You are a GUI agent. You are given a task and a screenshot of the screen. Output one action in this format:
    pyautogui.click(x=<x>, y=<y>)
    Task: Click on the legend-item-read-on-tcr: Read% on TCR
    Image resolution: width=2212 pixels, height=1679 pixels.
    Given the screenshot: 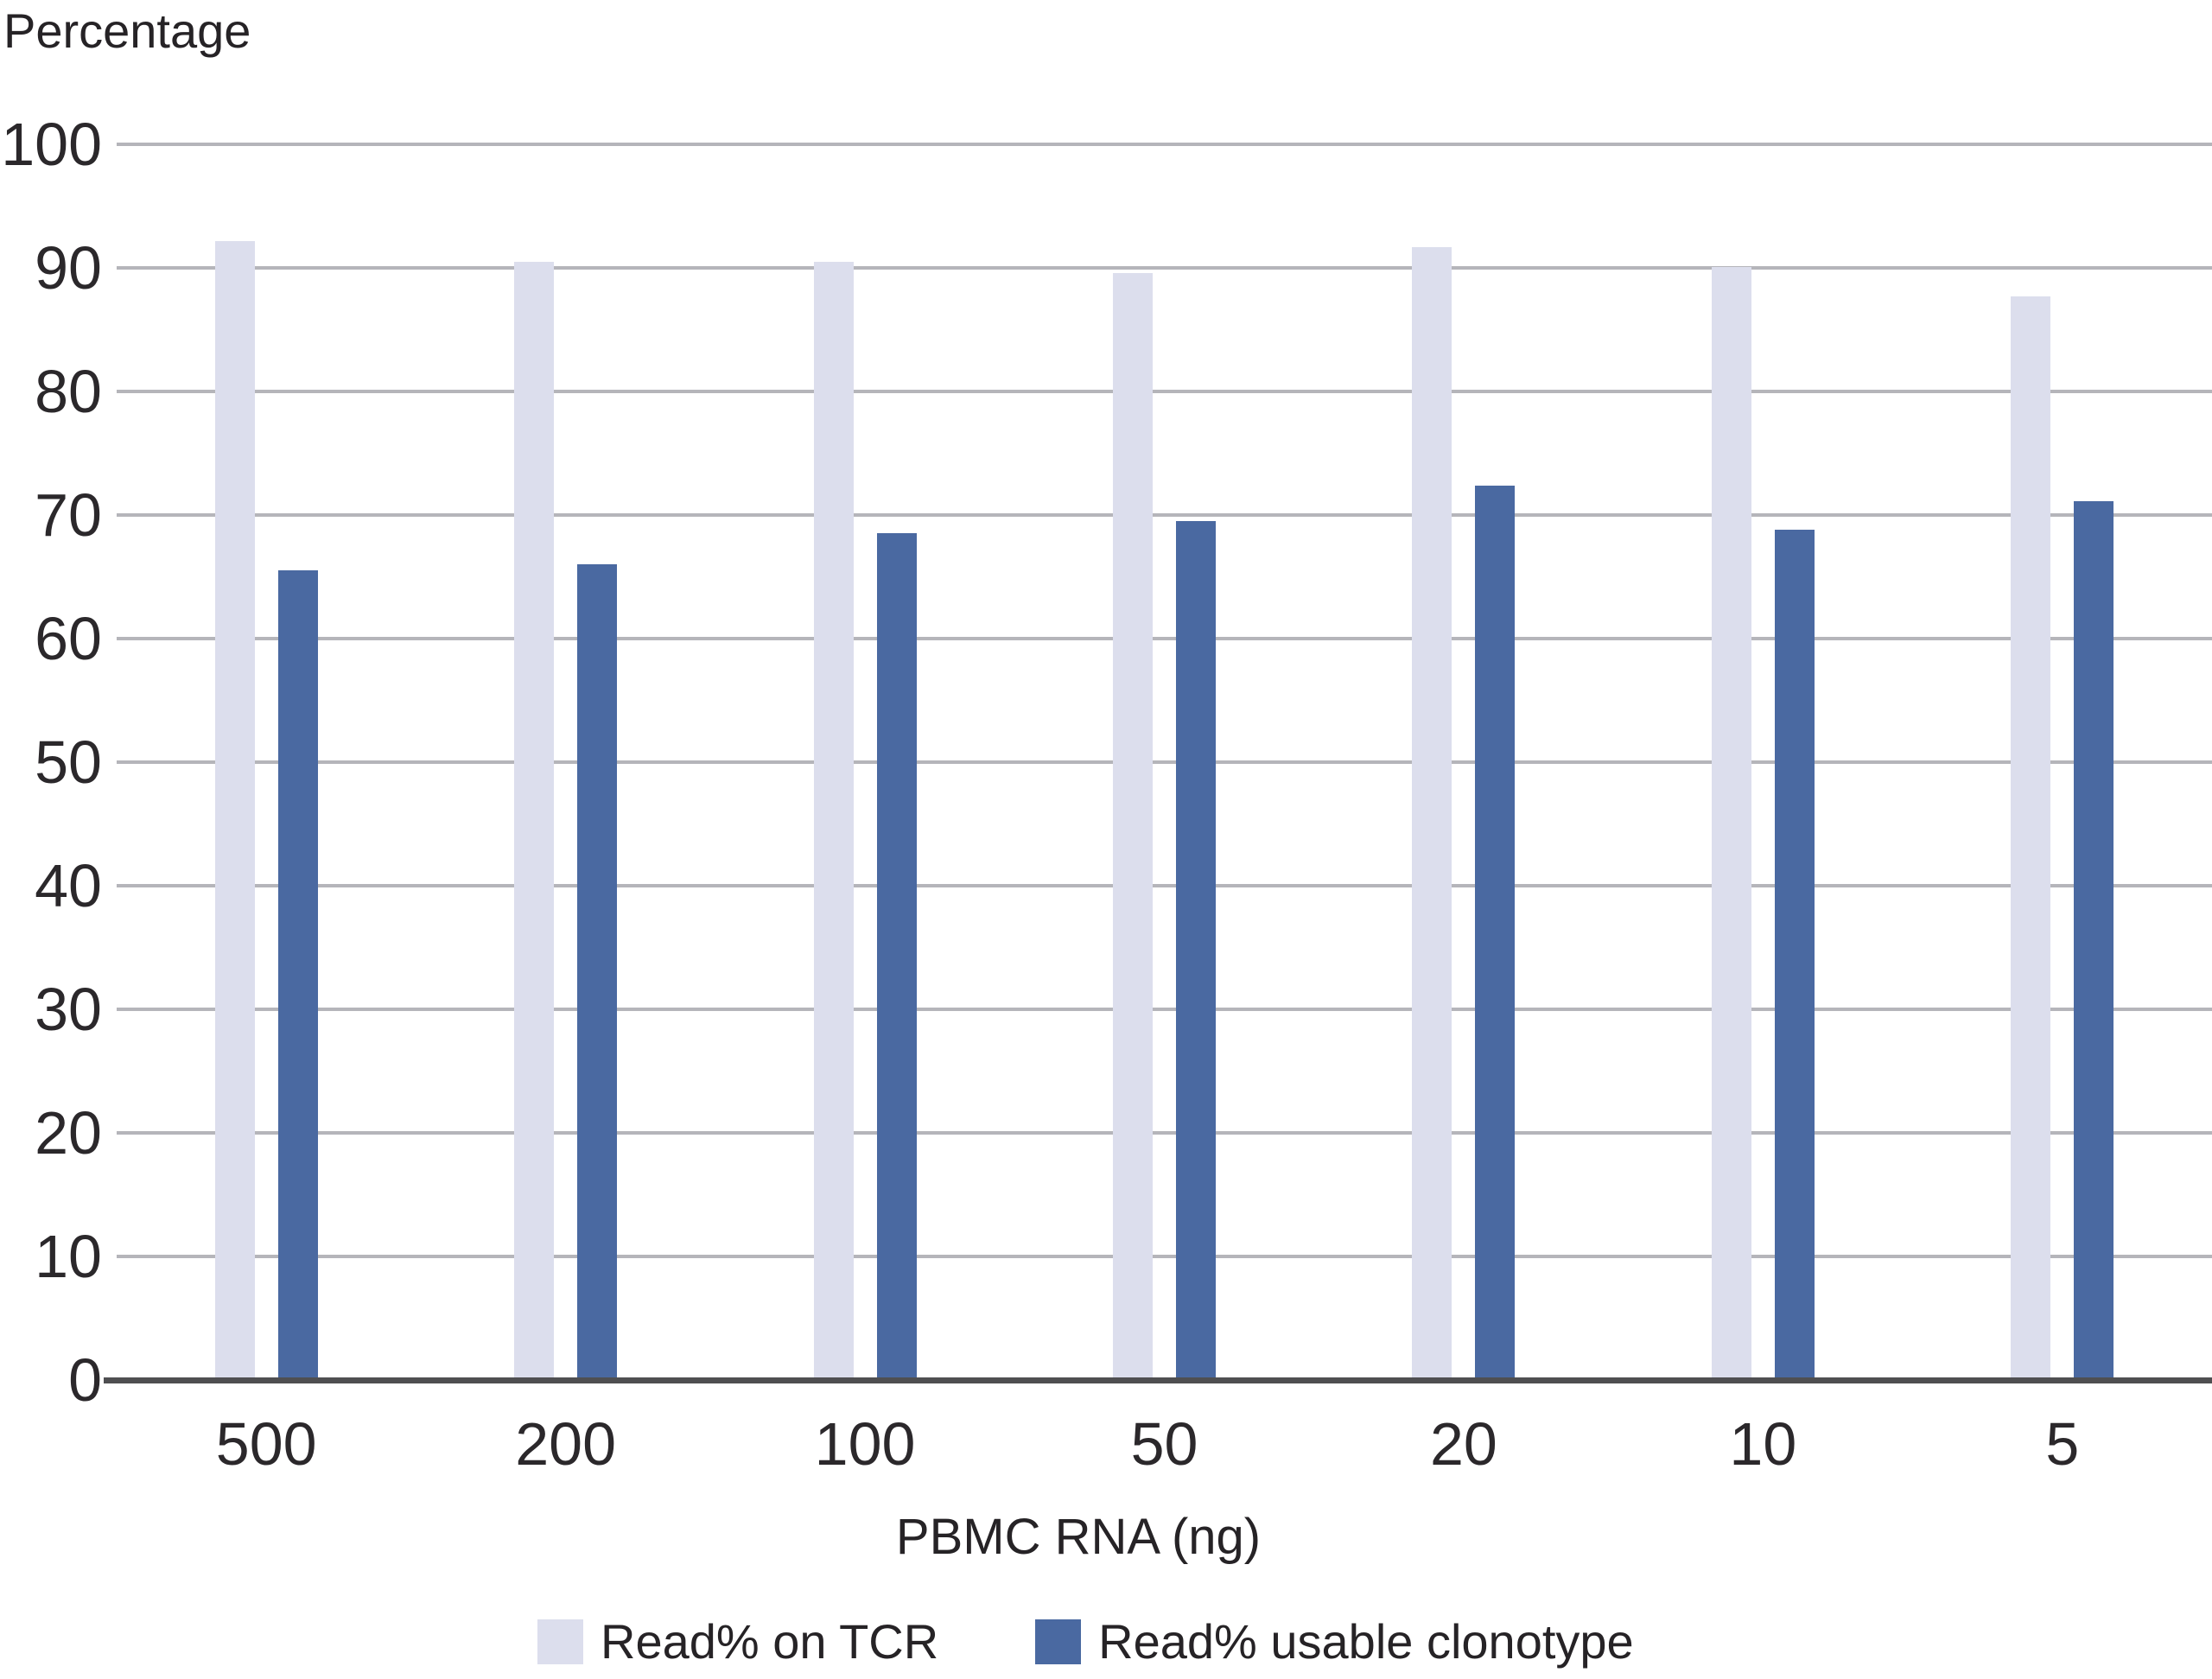 What is the action you would take?
    pyautogui.click(x=737, y=1641)
    